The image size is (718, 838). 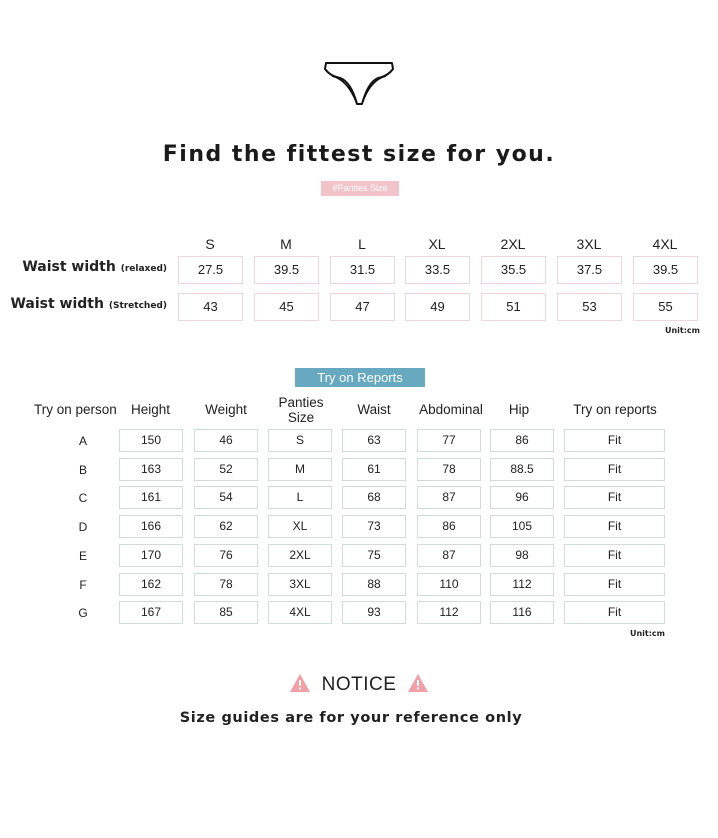 What do you see at coordinates (522, 555) in the screenshot?
I see `report-cell: 98` at bounding box center [522, 555].